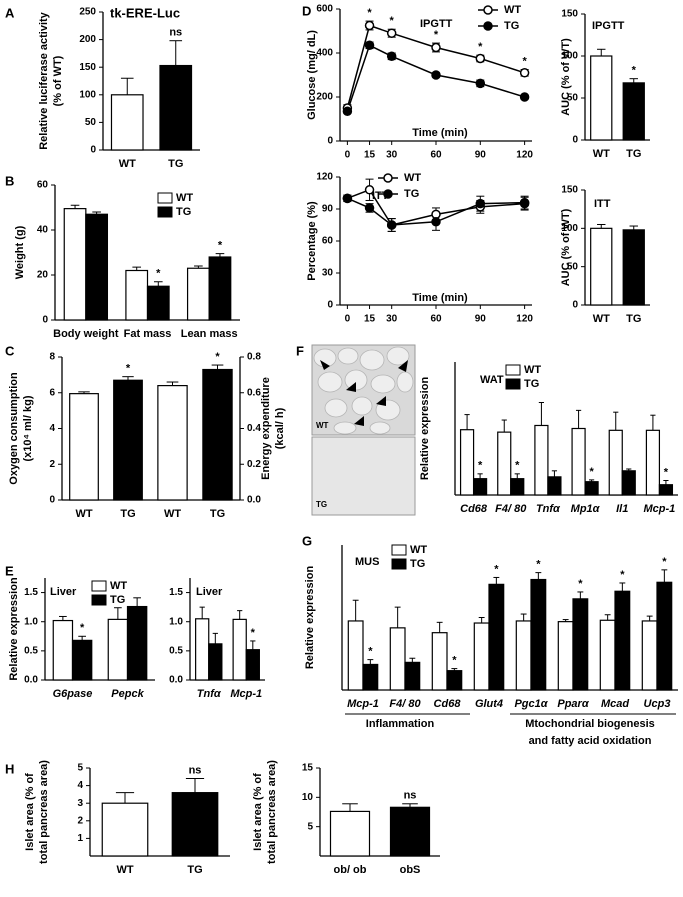 This screenshot has height=897, width=683. I want to click on y-tick-label: 90, so click(328, 209).